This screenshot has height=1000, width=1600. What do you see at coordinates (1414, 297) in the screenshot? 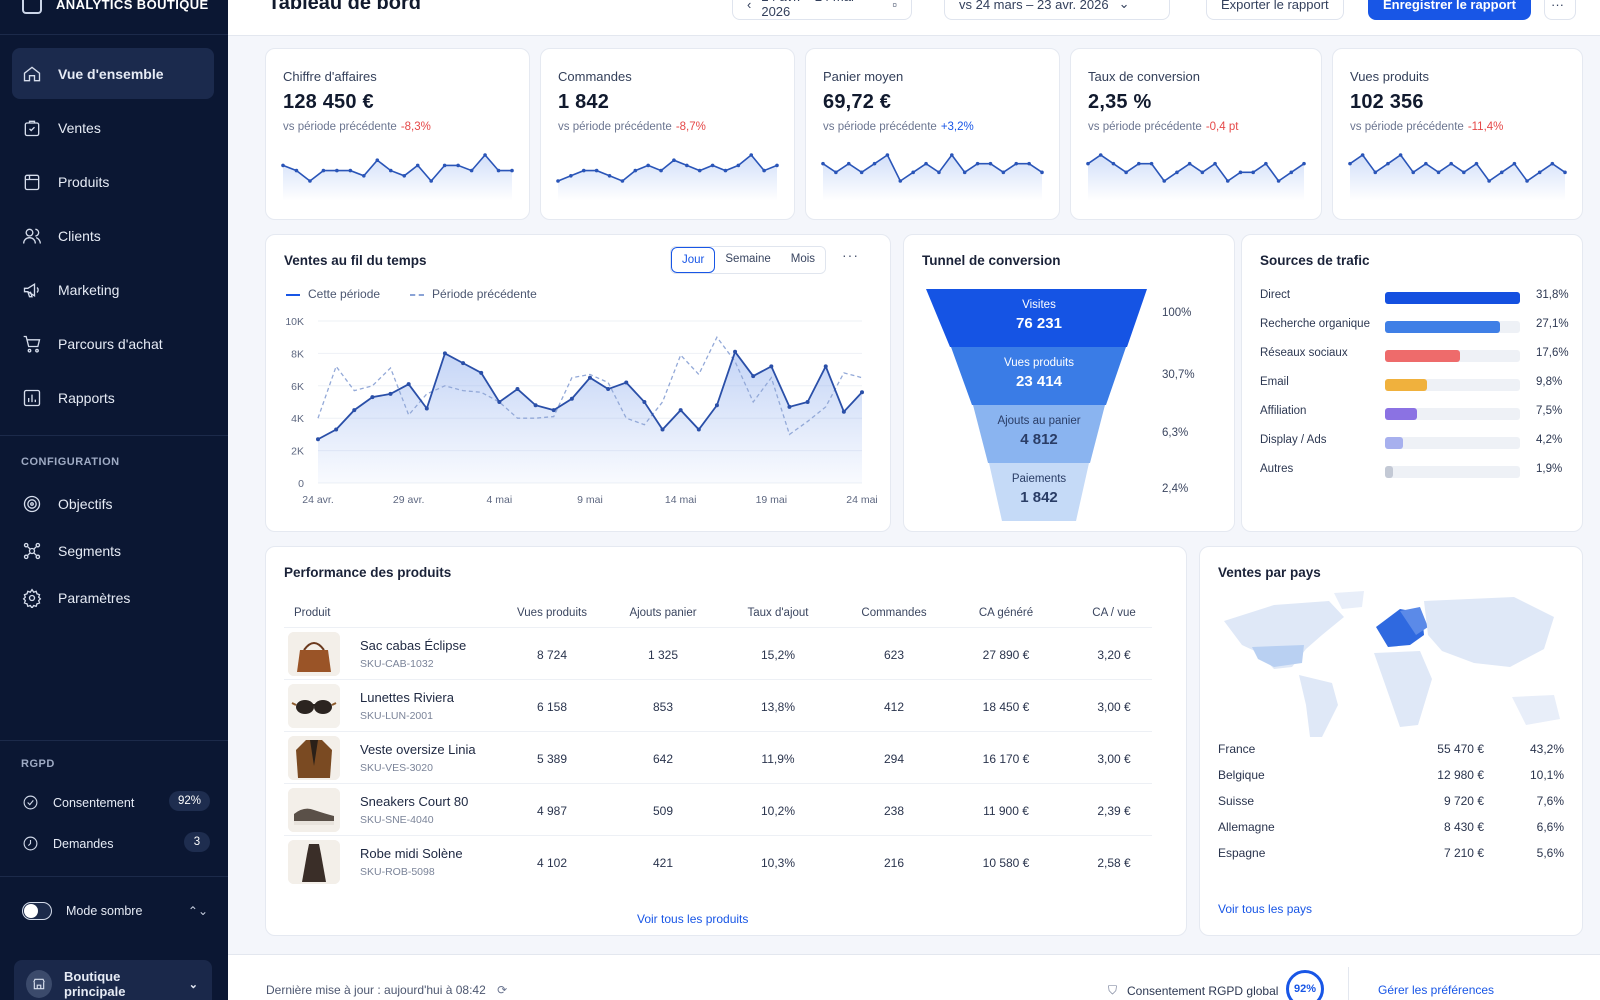
I see `traffic-row: Direct 31,8%` at bounding box center [1414, 297].